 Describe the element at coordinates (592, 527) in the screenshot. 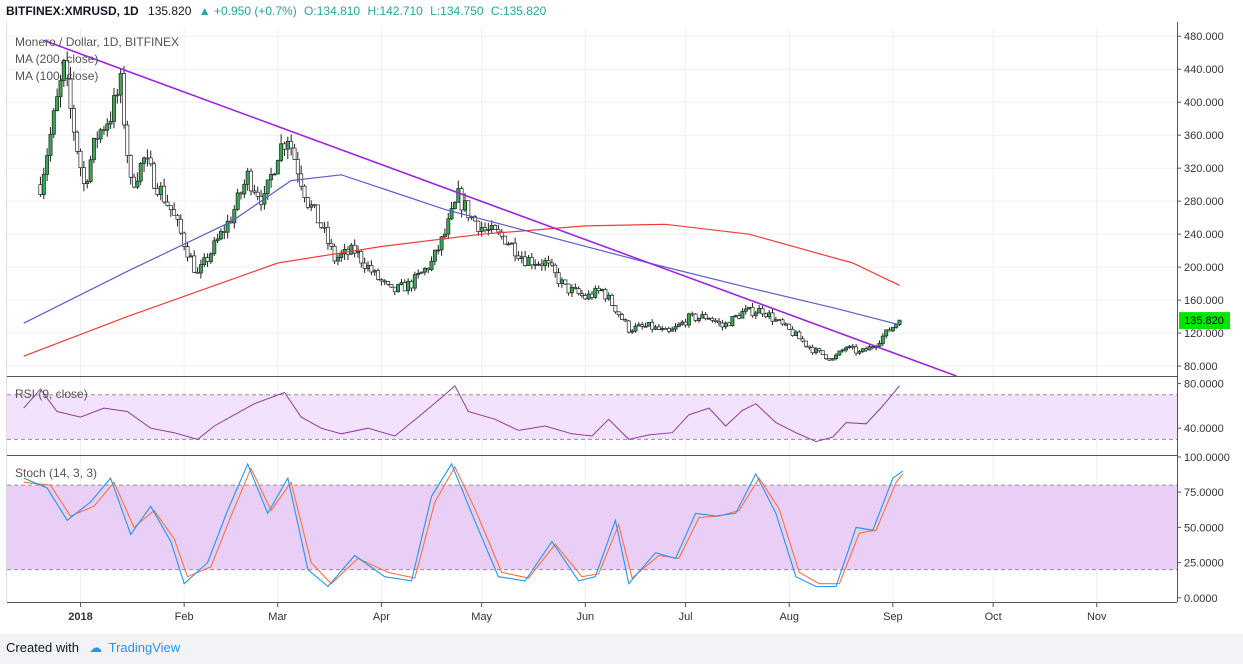

I see `stoch-band` at that location.